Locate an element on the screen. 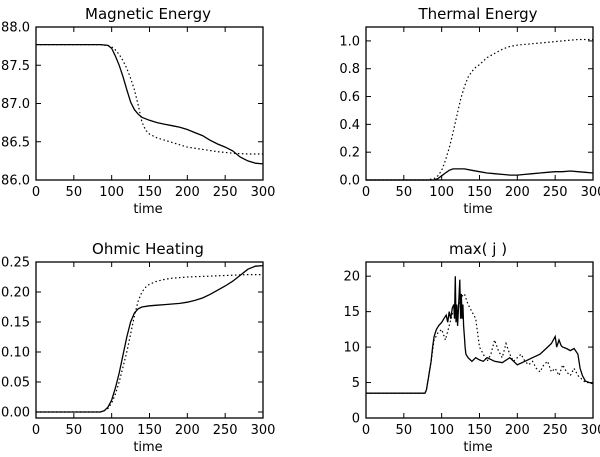 The image size is (600, 457). chart-title: Ohmic Heating is located at coordinates (148, 249).